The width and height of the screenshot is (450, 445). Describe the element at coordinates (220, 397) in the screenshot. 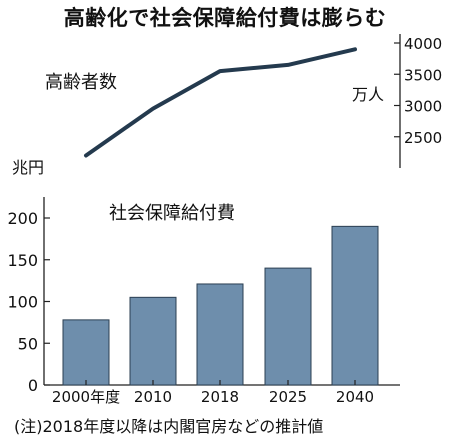

I see `x-tick-label: 2018` at that location.